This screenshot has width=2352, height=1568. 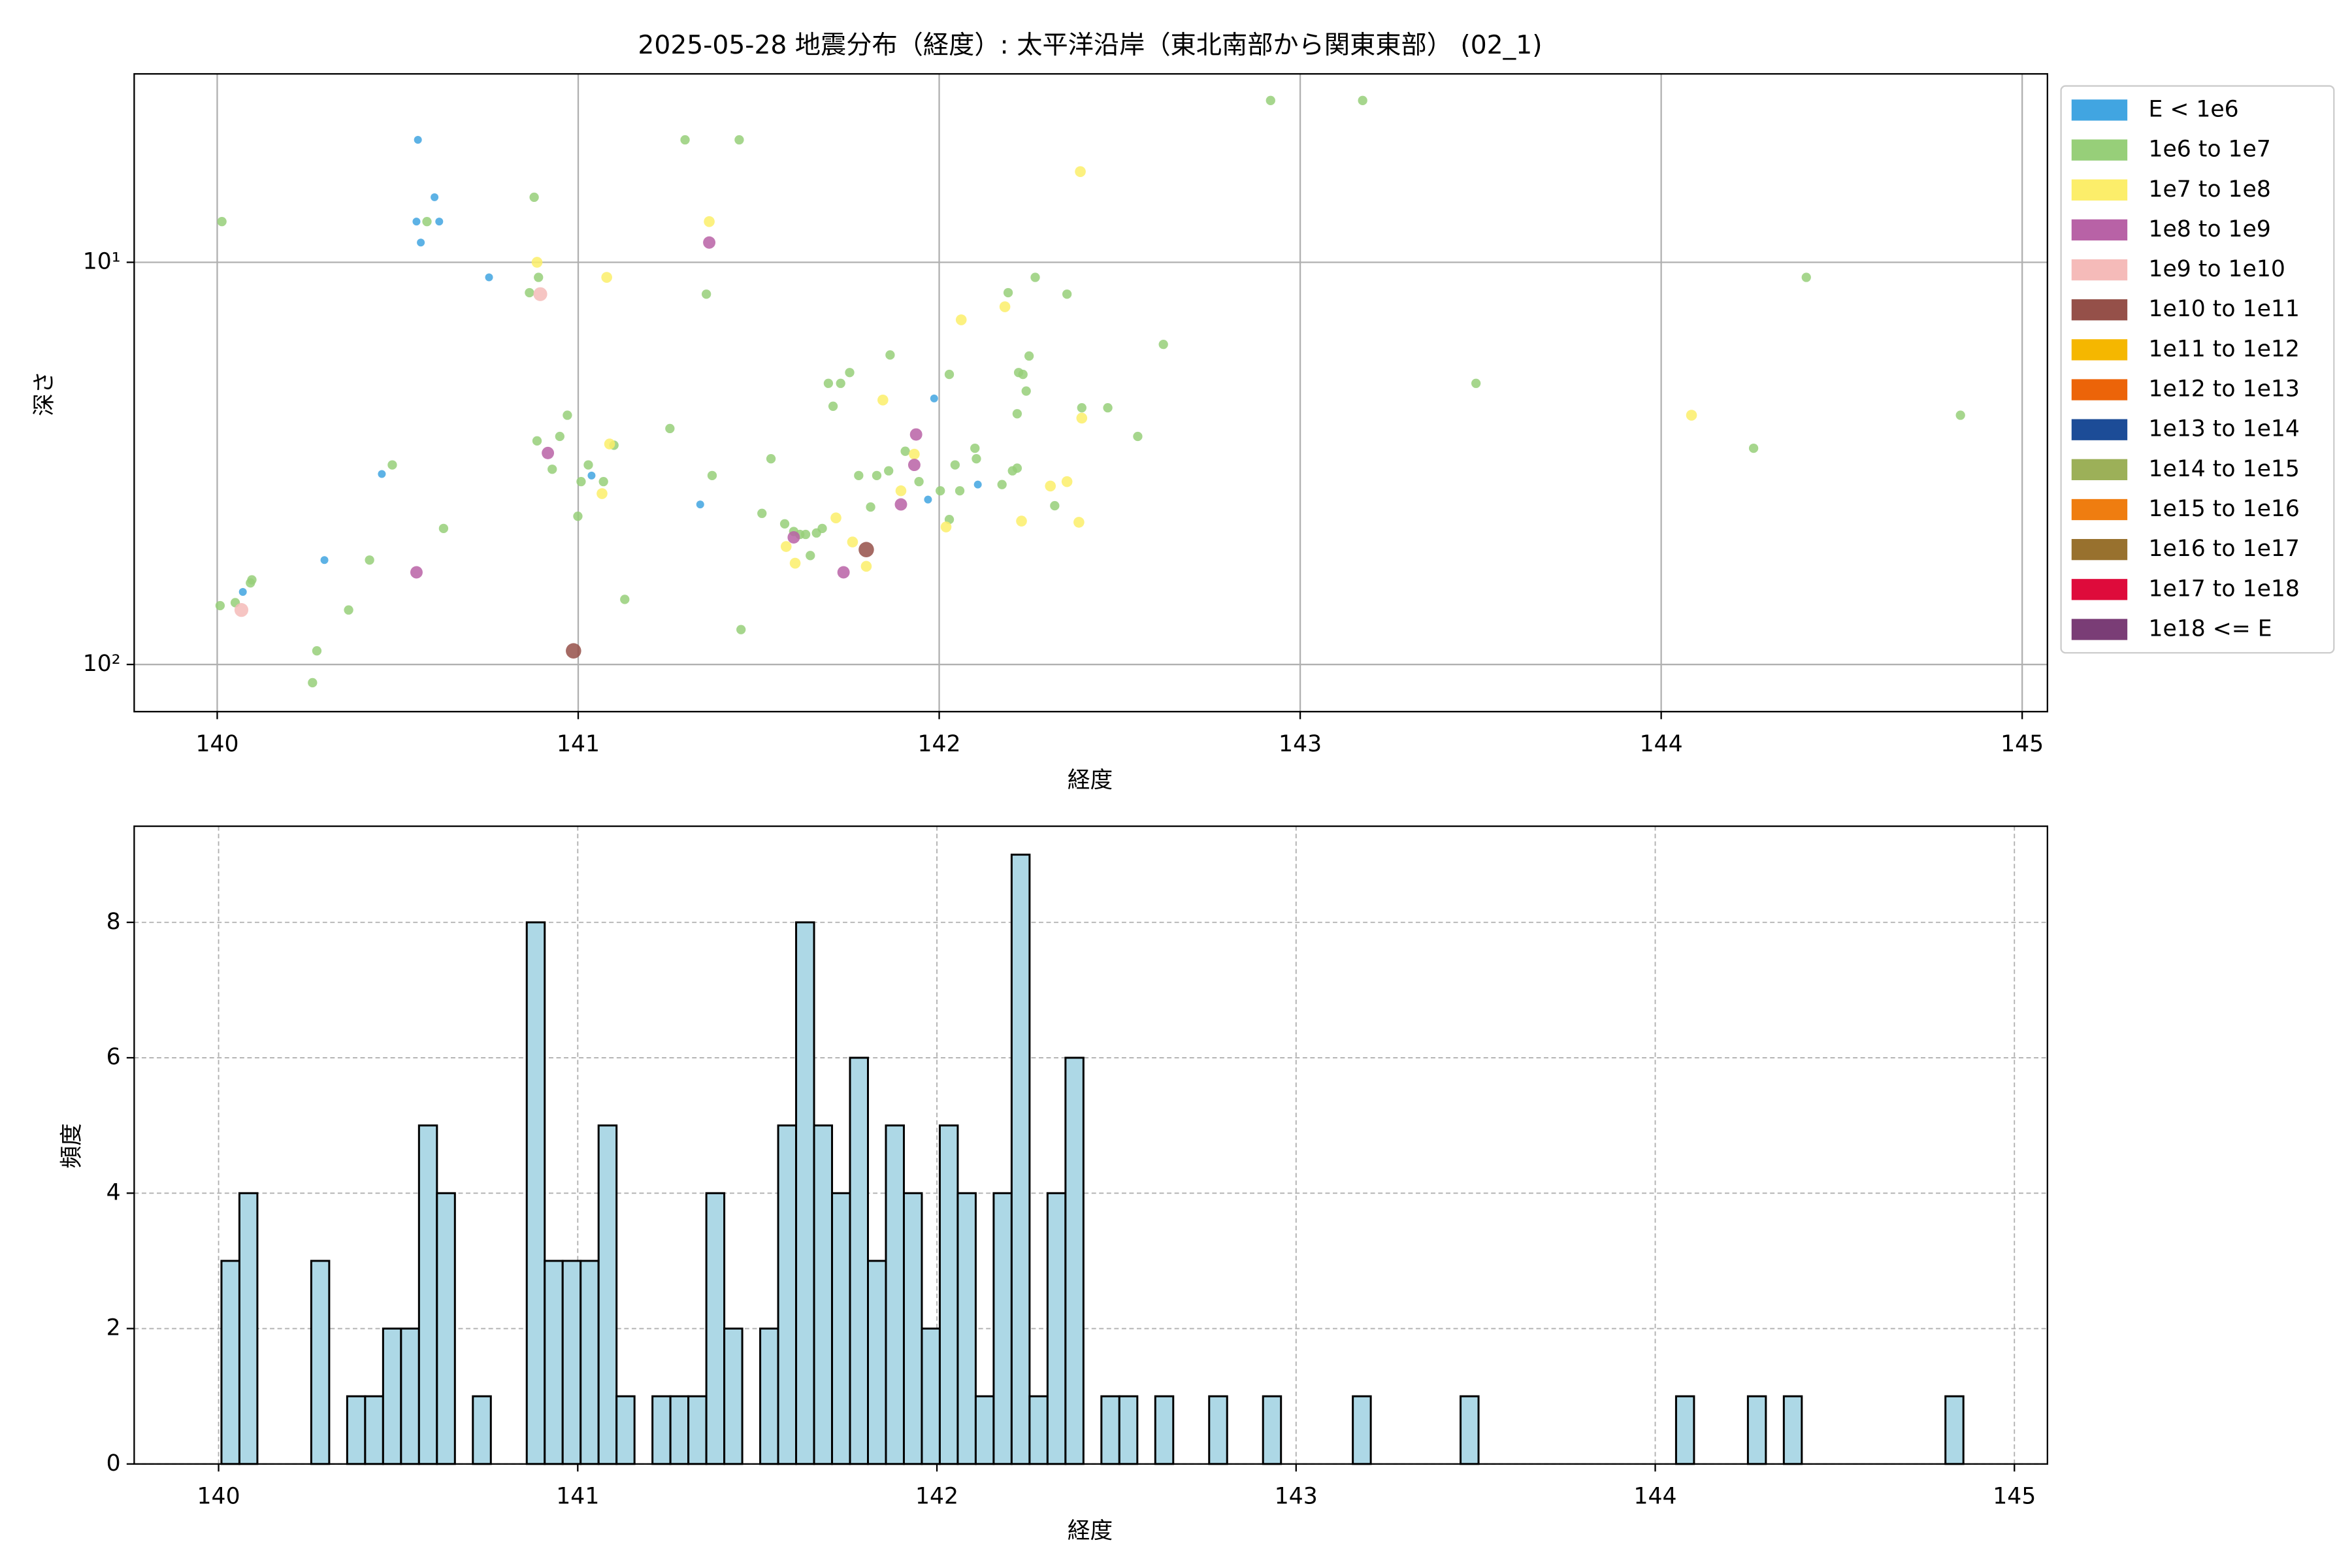 What do you see at coordinates (2223, 549) in the screenshot?
I see `legend-label: 1e16 to 1e17` at bounding box center [2223, 549].